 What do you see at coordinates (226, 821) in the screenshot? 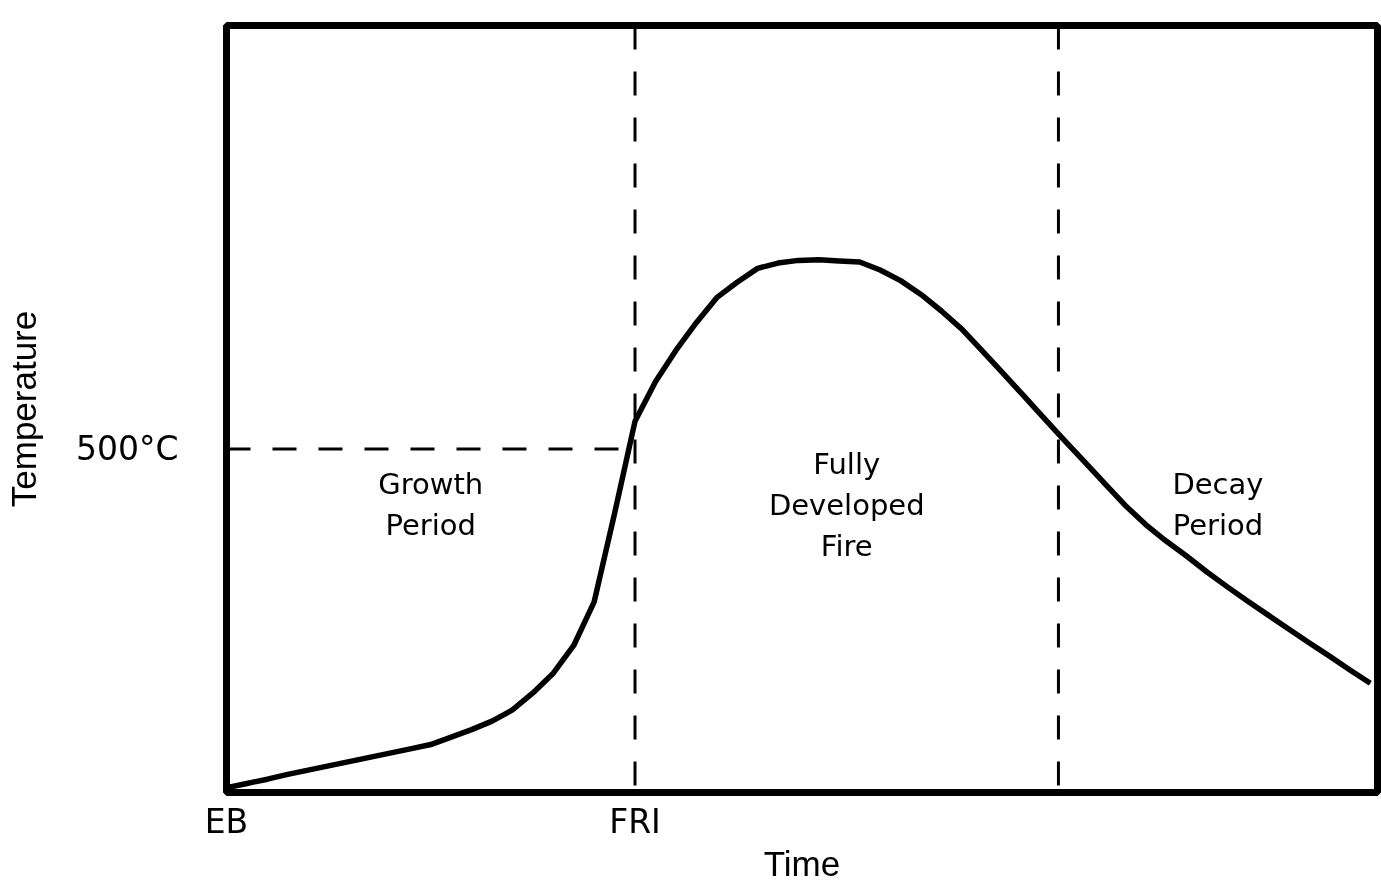
I see `x-tick-label: EB` at bounding box center [226, 821].